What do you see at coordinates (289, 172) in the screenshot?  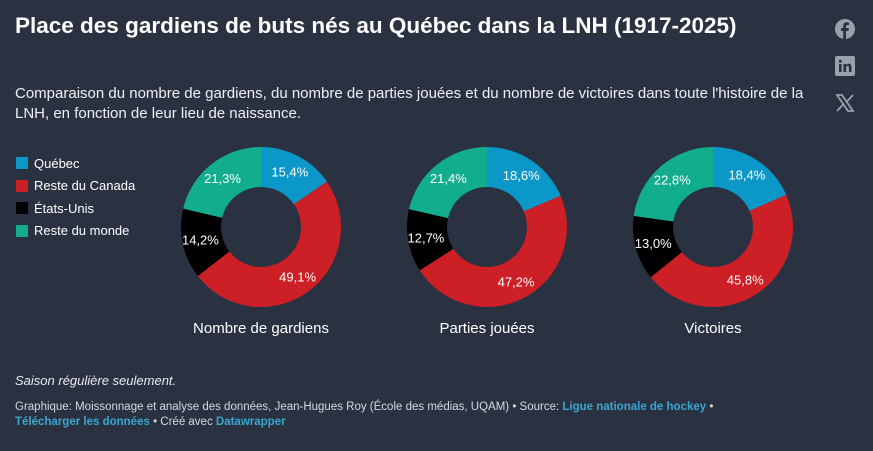 I see `data-label: 15,4%` at bounding box center [289, 172].